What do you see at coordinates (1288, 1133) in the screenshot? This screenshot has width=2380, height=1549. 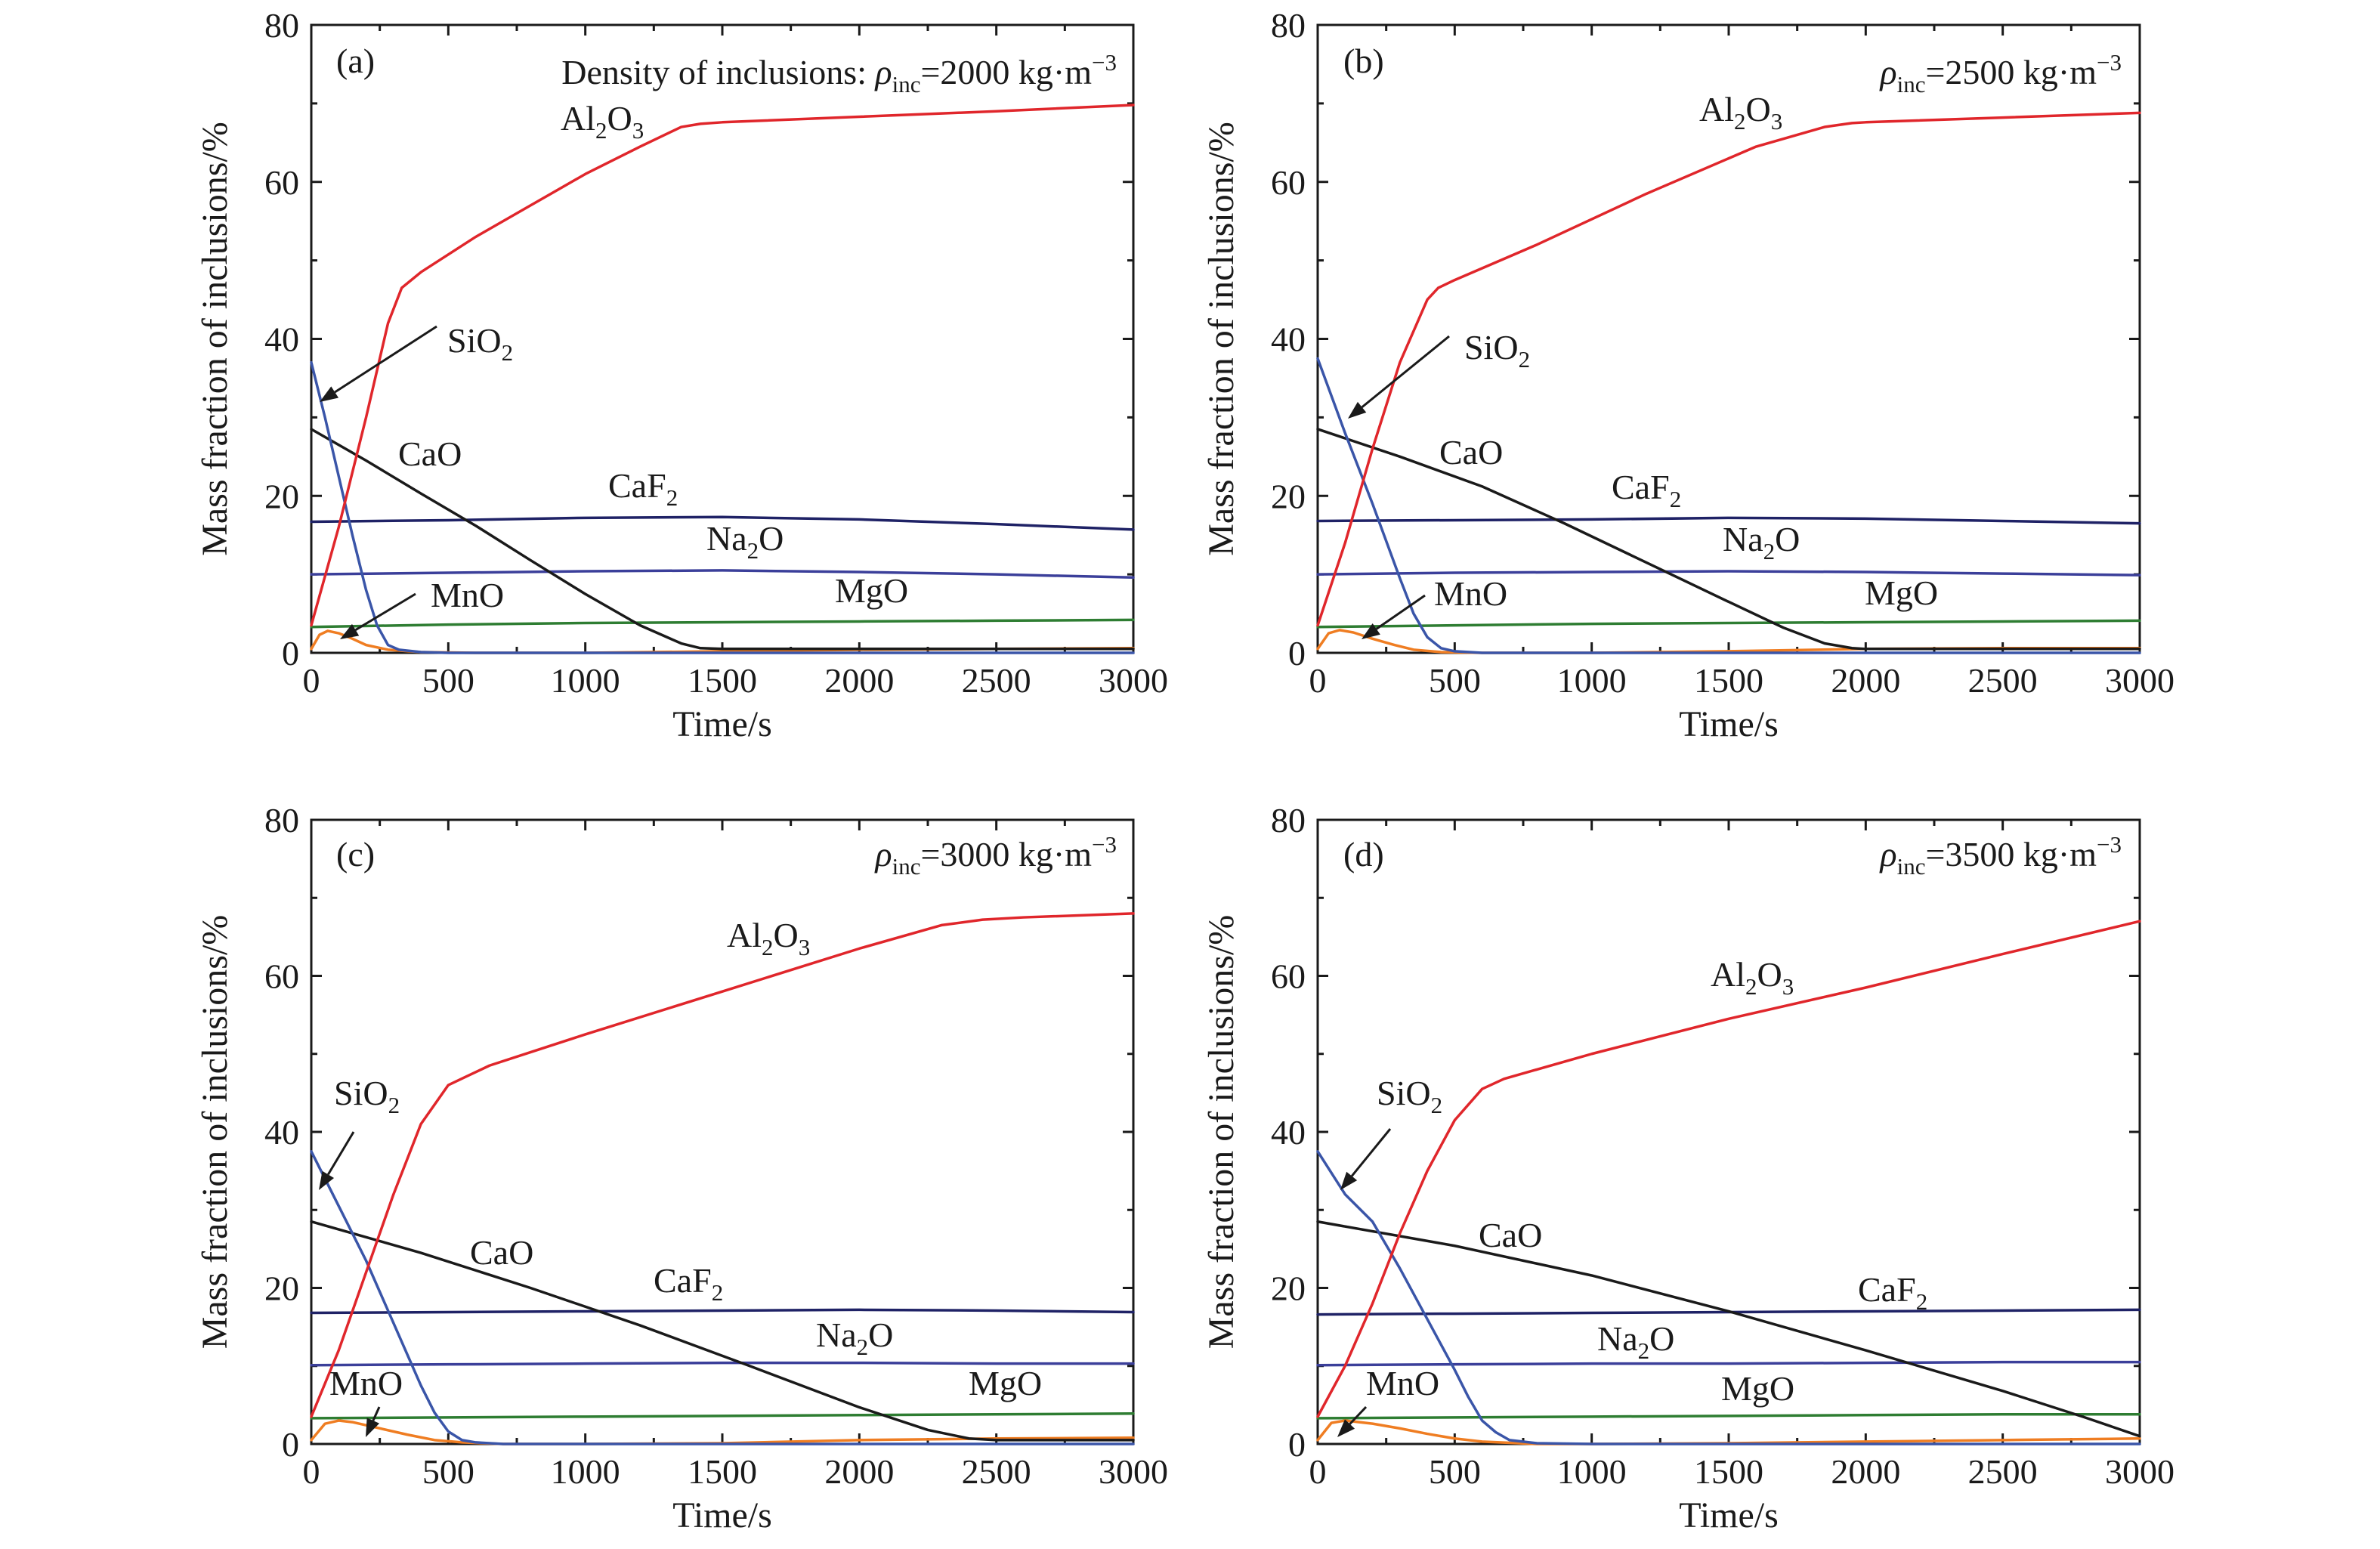 I see `y-tick-label: 40` at bounding box center [1288, 1133].